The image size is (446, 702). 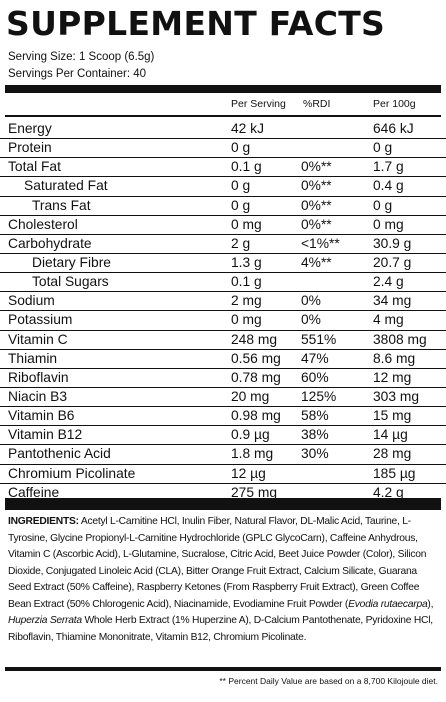 What do you see at coordinates (392, 243) in the screenshot?
I see `per-100g-value: 30.9 g` at bounding box center [392, 243].